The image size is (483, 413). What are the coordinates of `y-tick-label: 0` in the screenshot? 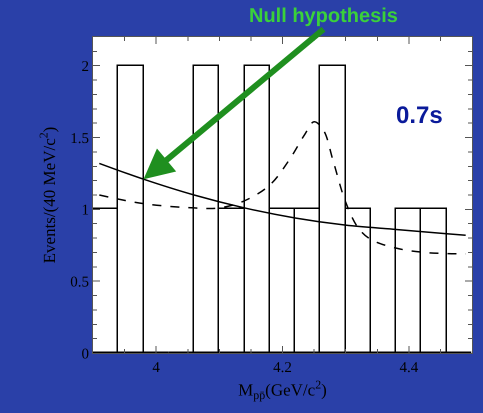 It's located at (85, 354).